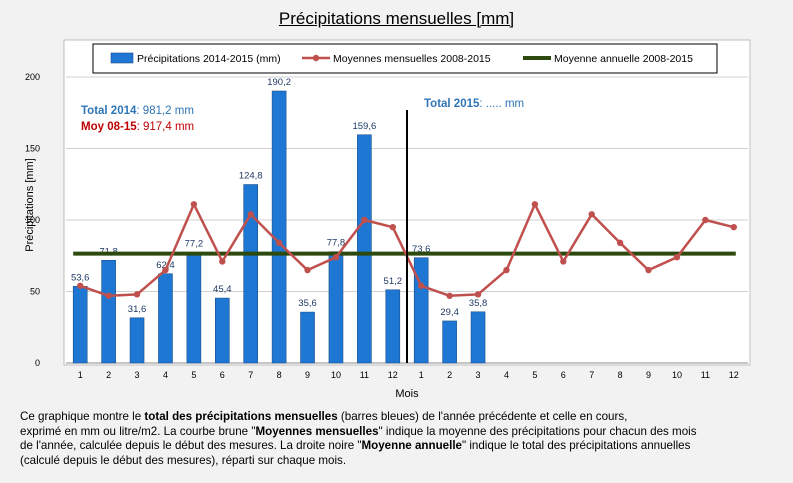 Image resolution: width=793 pixels, height=483 pixels. Describe the element at coordinates (474, 104) in the screenshot. I see `annotation-total: Total 2015: ..... mm` at that location.